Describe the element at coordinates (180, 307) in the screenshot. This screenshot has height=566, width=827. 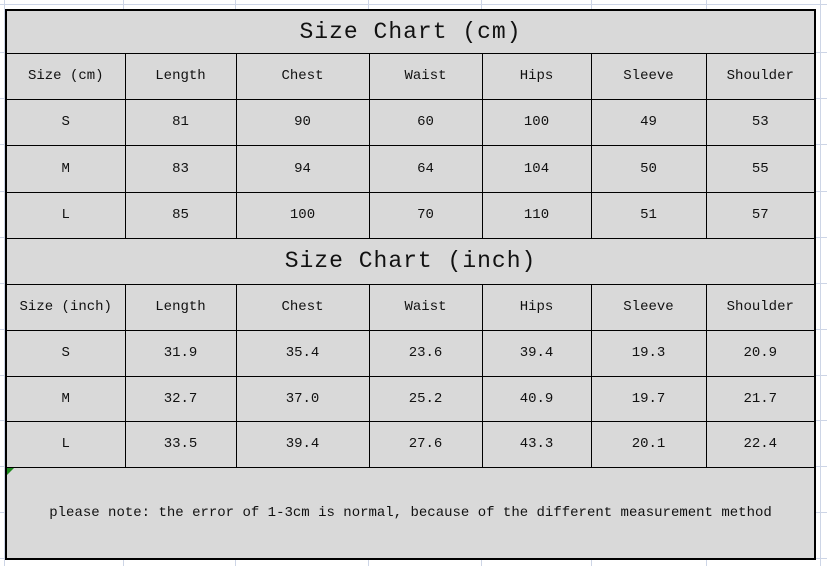
I see `inch-header-length: Length` at that location.